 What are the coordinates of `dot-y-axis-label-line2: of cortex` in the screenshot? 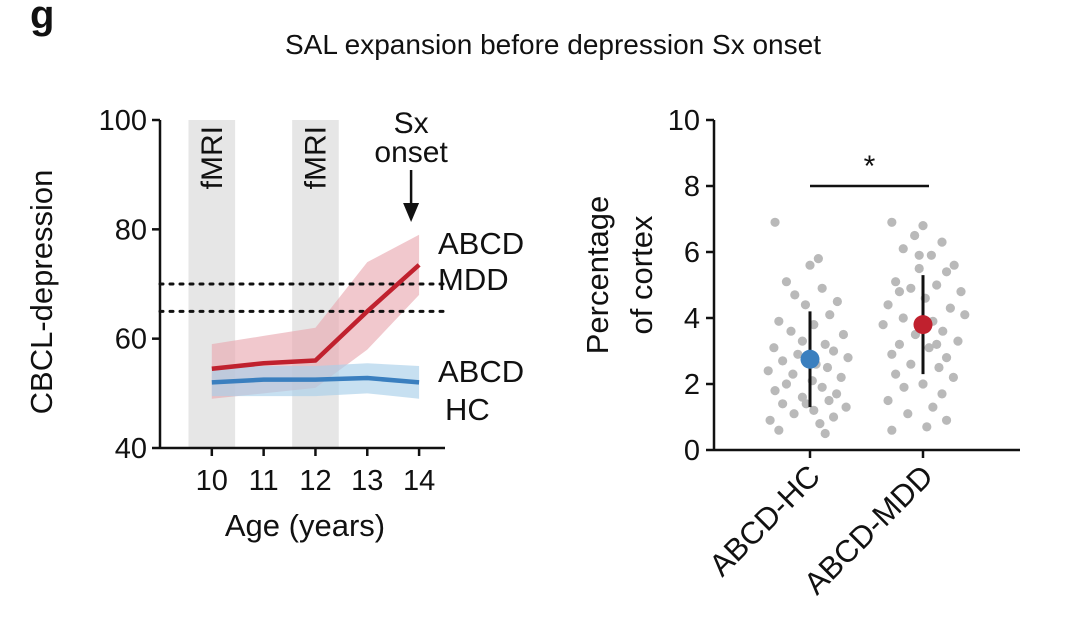 It's located at (641, 274).